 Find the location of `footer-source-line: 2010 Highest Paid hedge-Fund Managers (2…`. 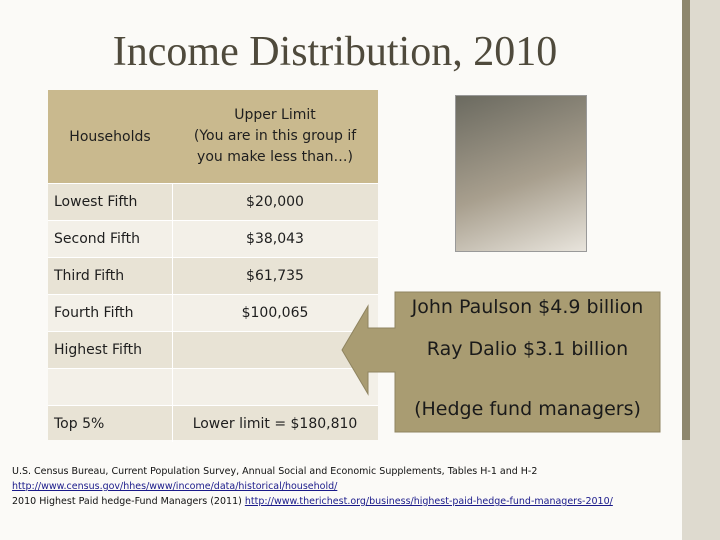

footer-source-line: 2010 Highest Paid hedge-Fund Managers (2… is located at coordinates (312, 501).